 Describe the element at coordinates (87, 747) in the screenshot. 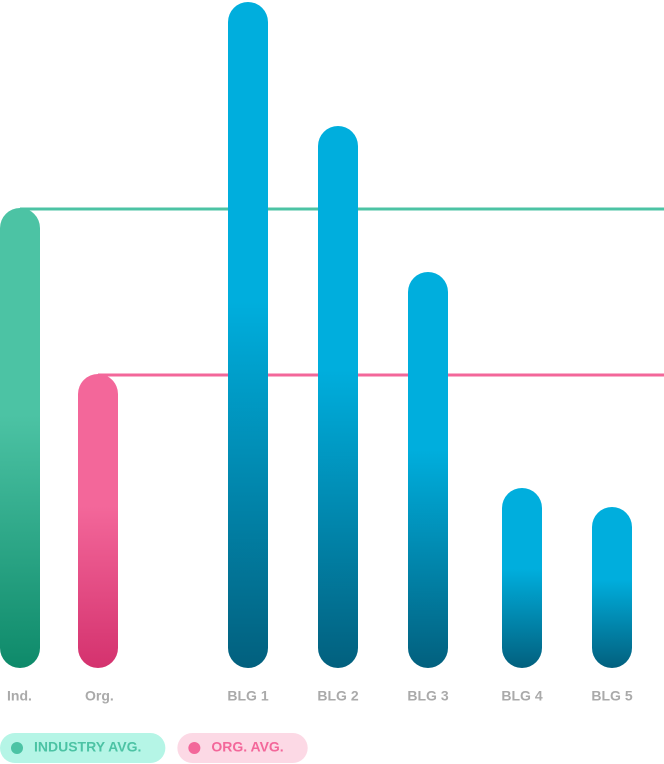

I see `legend-label: INDUSTRY AVG.` at that location.